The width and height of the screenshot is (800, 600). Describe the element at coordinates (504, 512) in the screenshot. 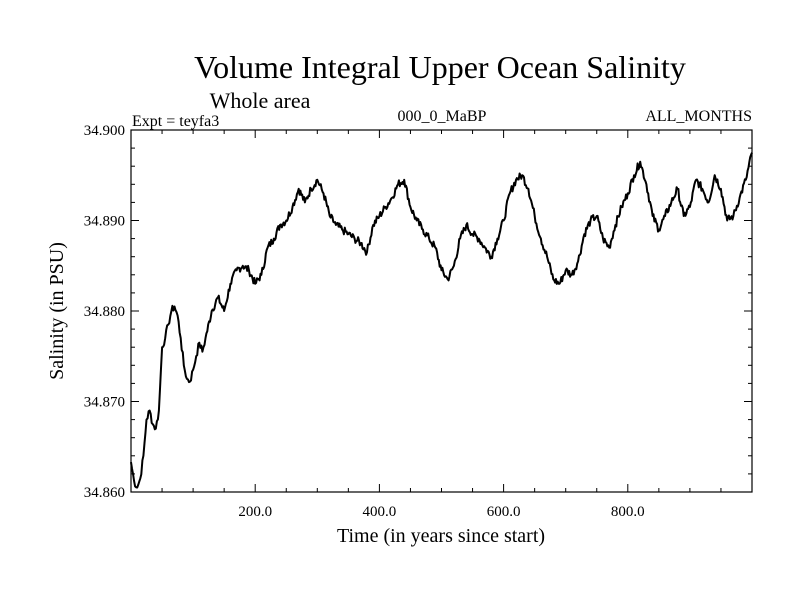

I see `x-tick-label: 600.0` at that location.